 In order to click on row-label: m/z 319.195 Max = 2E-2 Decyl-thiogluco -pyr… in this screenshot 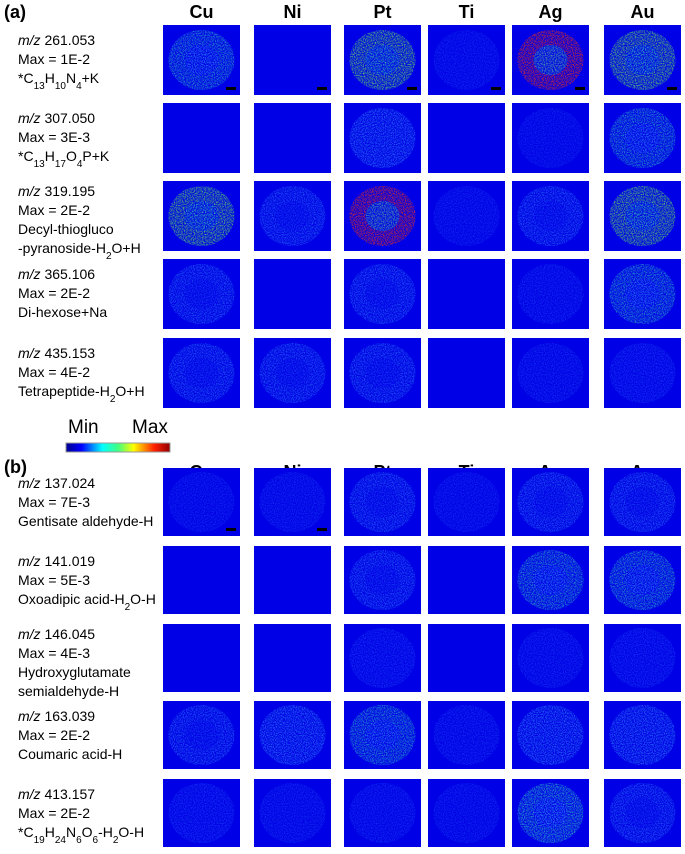, I will do `click(79, 222)`.